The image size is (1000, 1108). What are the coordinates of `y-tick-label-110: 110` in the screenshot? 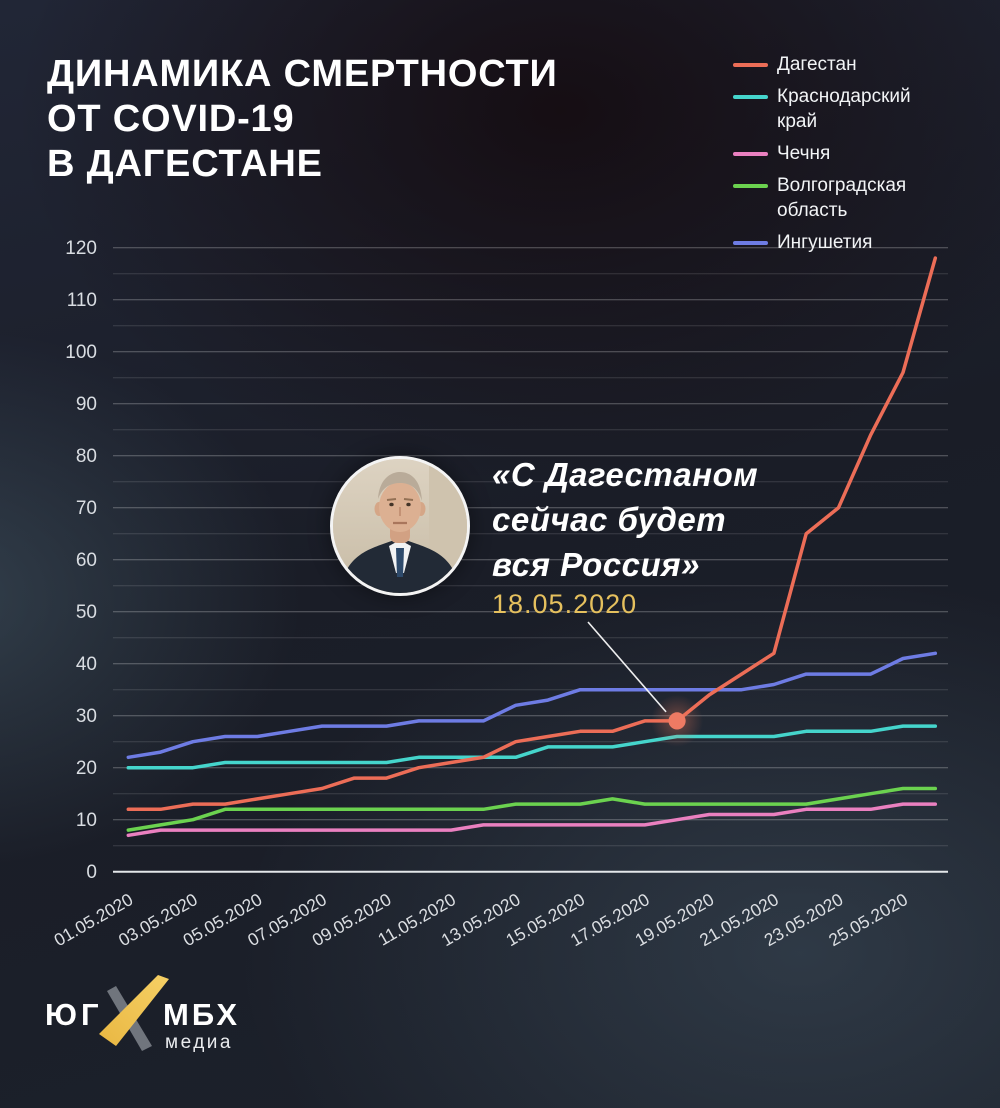 It's located at (82, 300).